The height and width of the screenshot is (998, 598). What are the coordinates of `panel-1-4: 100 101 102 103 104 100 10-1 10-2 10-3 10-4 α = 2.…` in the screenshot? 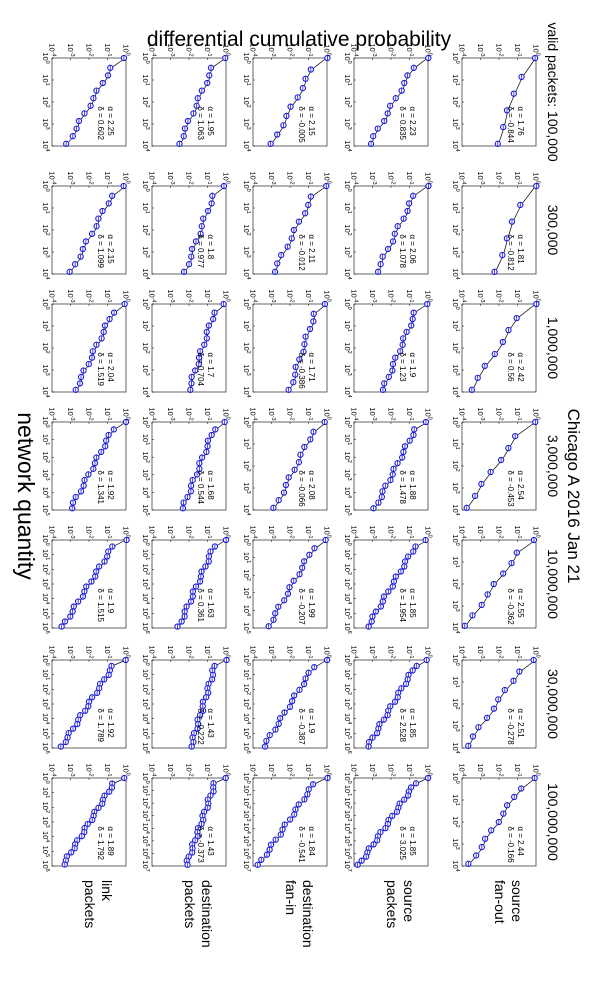 It's located at (86, 225).